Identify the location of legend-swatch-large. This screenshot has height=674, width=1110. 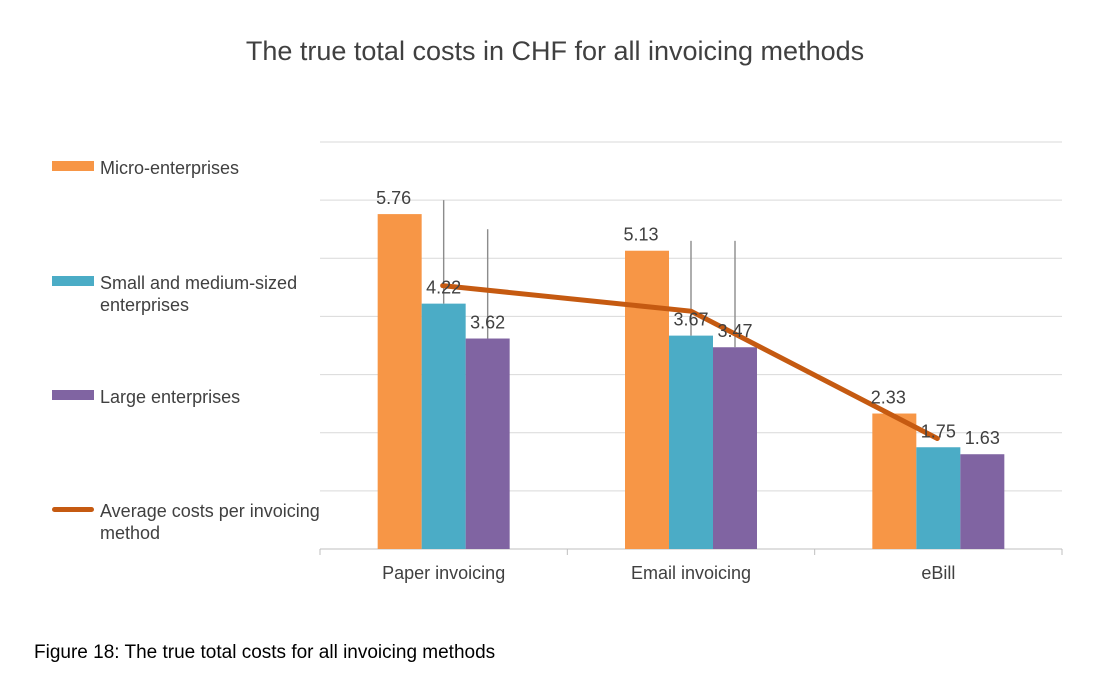
(73, 395).